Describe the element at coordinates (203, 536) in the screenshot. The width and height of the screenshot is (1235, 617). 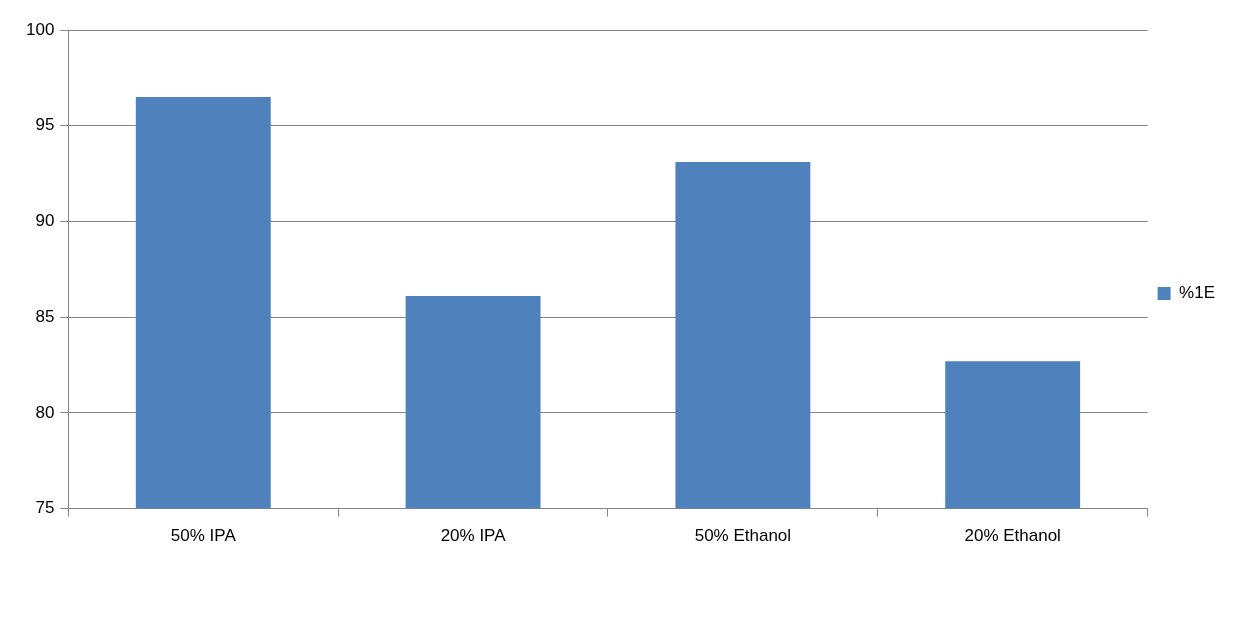
I see `x-tick-label: 50% IPA` at that location.